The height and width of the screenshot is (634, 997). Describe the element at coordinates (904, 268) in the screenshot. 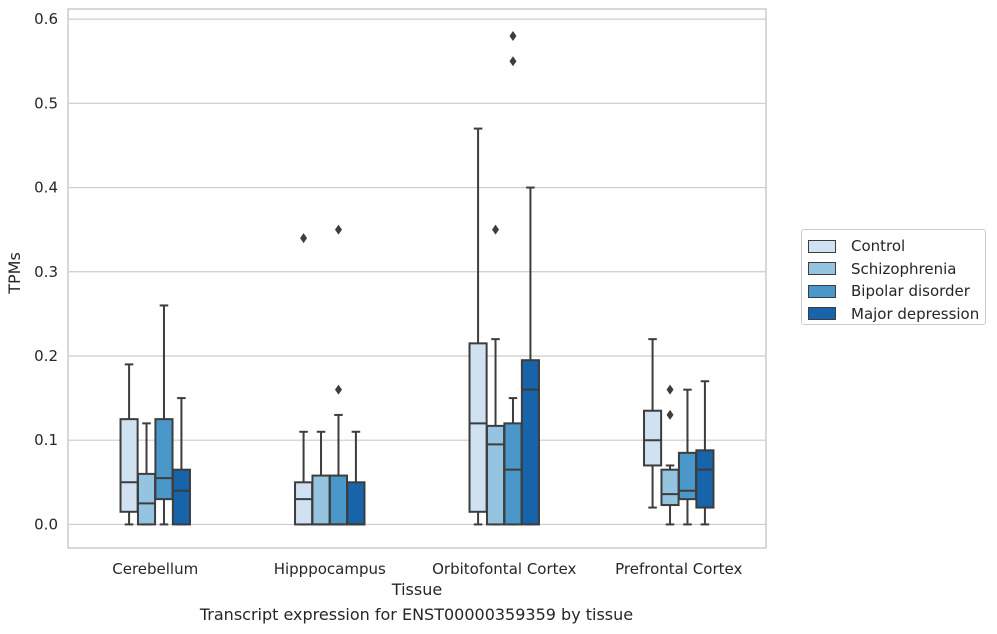

I see `legend-label: Schizophrenia` at that location.